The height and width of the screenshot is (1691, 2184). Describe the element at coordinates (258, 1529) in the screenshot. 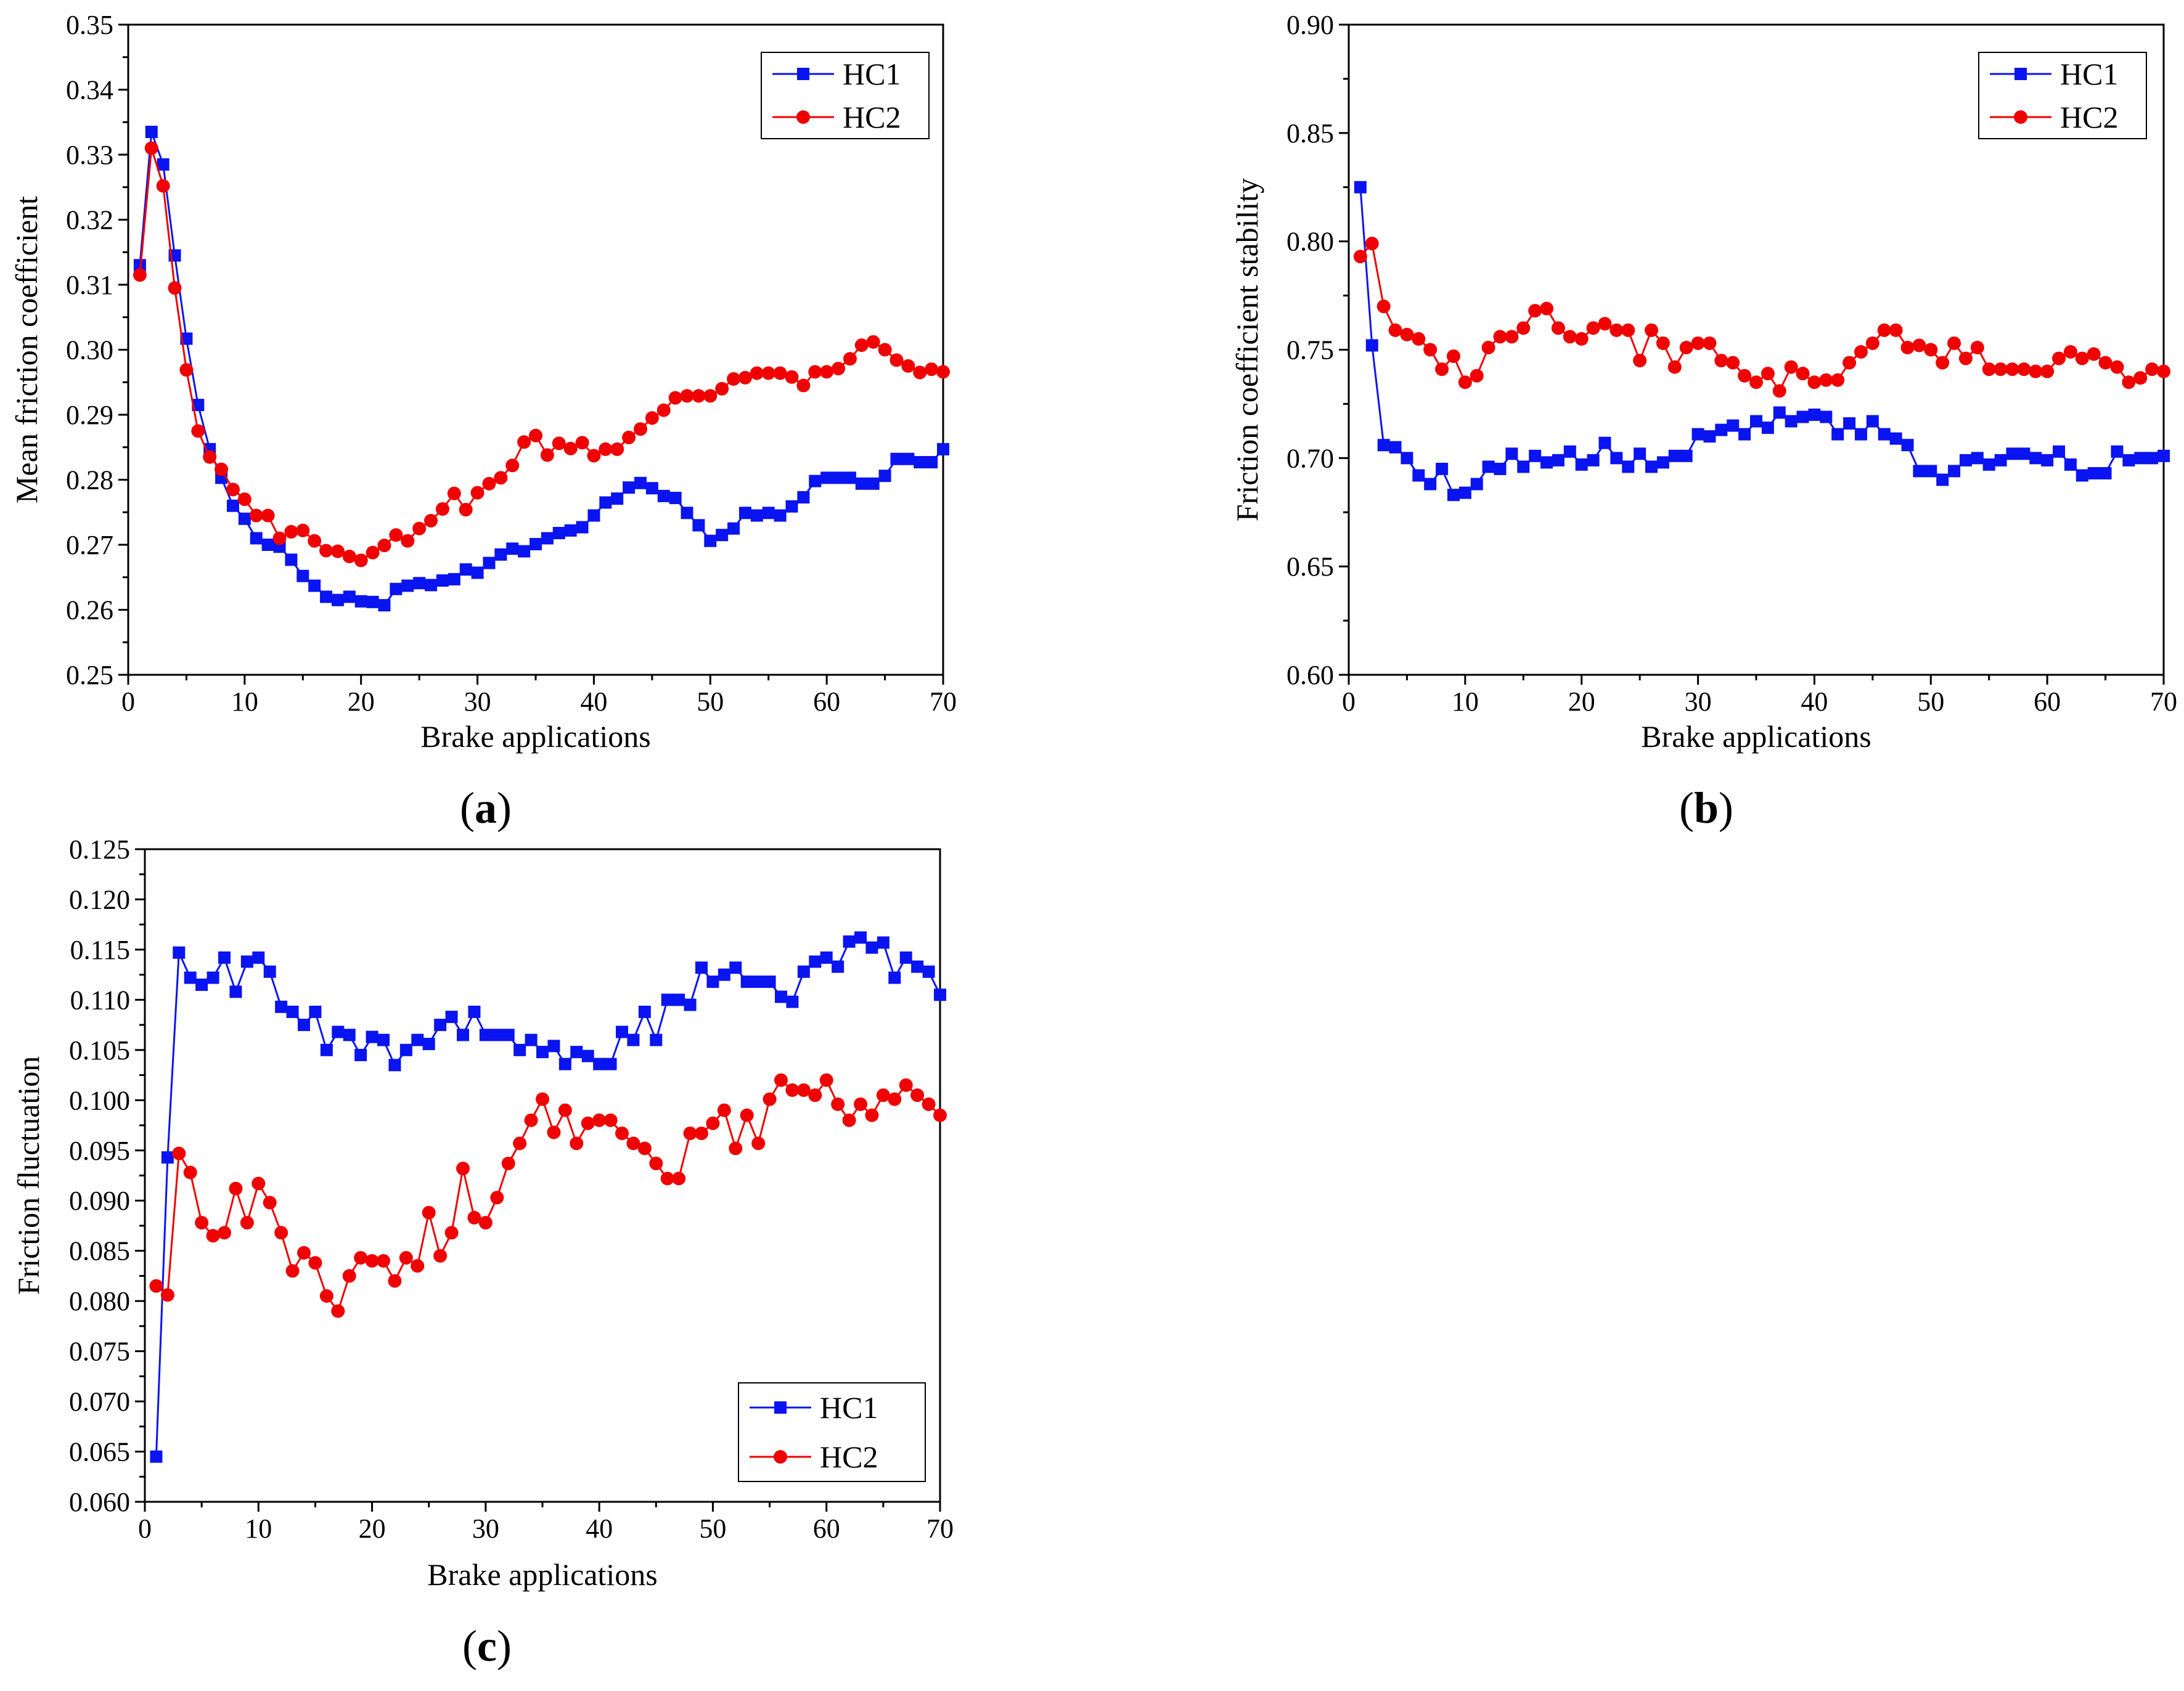

I see `x-tick-label: 10` at that location.